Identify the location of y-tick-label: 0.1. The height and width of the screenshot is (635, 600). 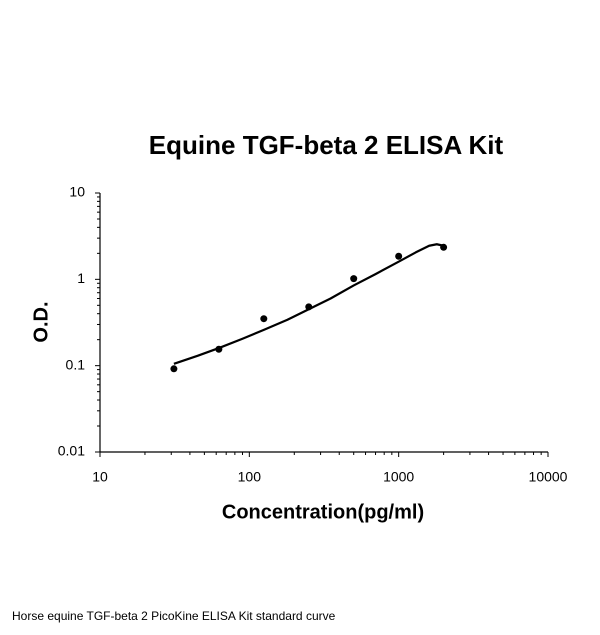
(76, 364).